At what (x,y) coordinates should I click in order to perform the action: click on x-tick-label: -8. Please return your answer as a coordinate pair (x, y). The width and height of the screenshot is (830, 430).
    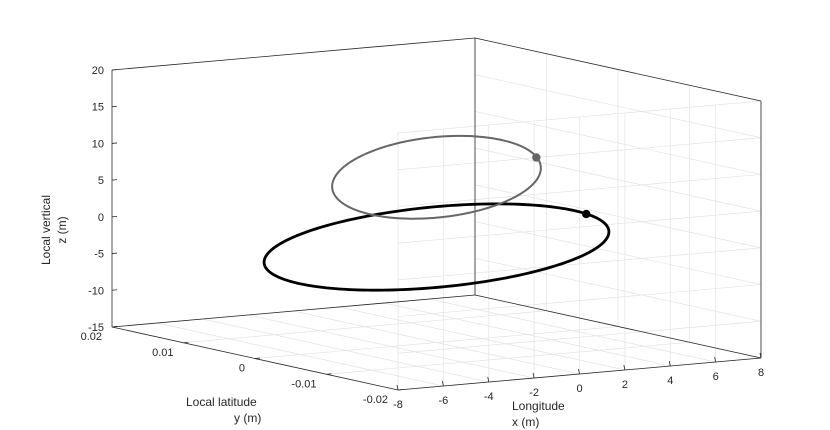
    Looking at the image, I should click on (398, 405).